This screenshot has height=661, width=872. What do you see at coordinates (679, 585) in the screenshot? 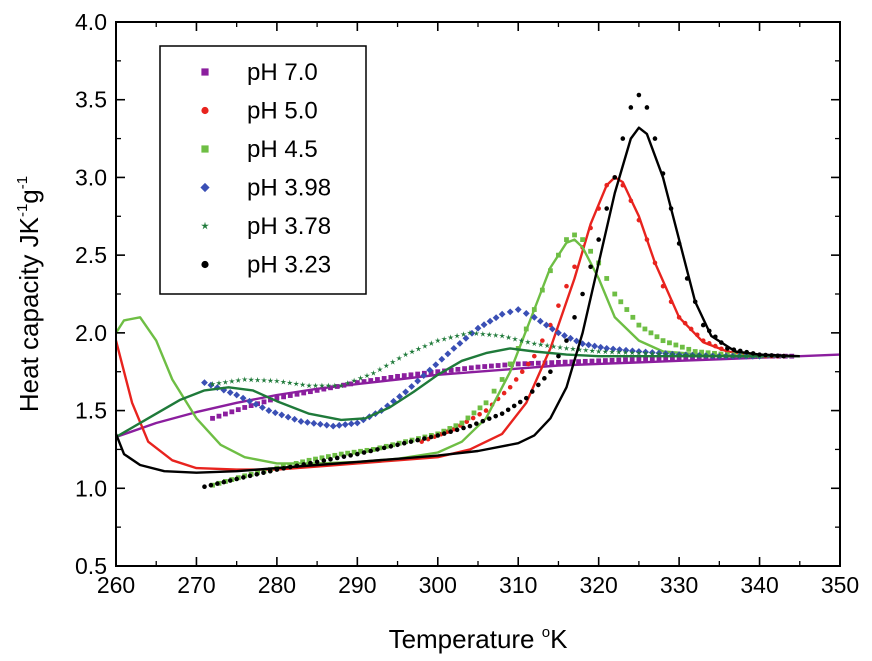
I see `x-tick-label: 330` at bounding box center [679, 585].